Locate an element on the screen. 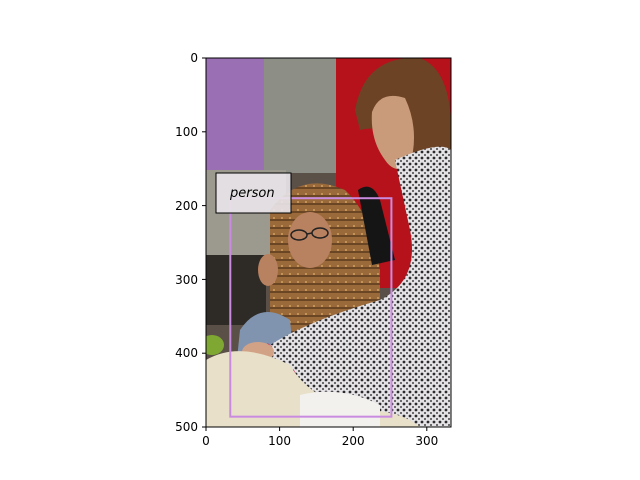 The height and width of the screenshot is (480, 640). y-tick-label: 100 is located at coordinates (186, 132).